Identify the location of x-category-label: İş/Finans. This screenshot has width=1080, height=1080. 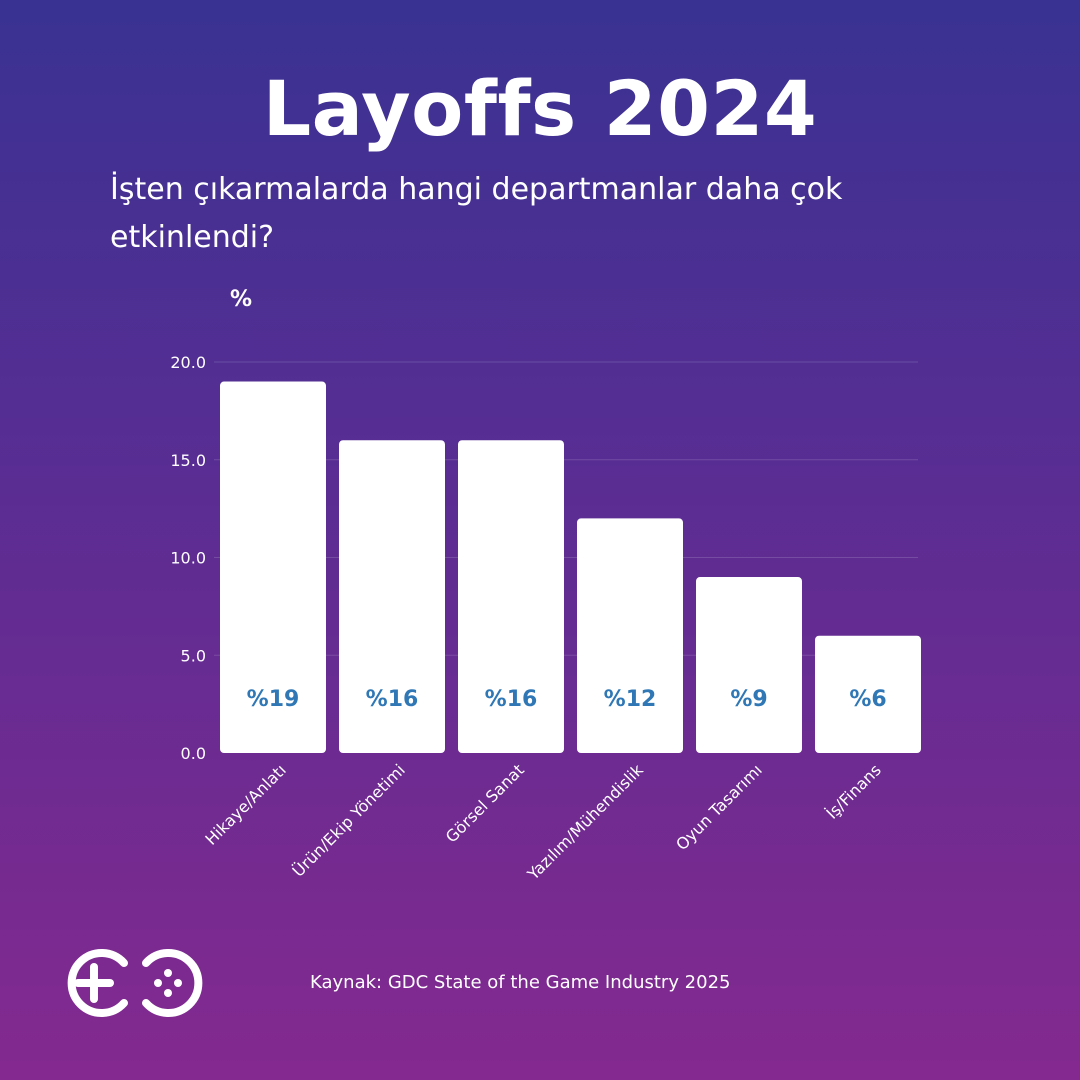
(853, 791).